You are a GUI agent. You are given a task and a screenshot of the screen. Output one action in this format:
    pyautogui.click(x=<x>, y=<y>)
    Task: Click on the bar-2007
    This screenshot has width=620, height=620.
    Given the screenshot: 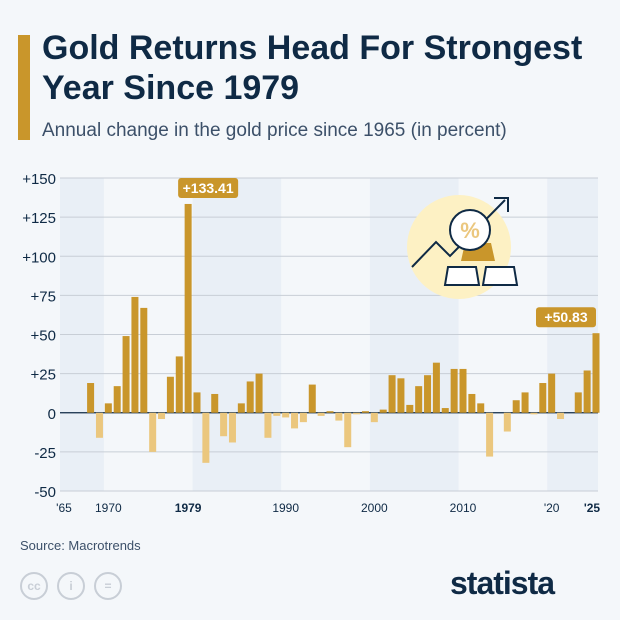 What is the action you would take?
    pyautogui.click(x=436, y=387)
    